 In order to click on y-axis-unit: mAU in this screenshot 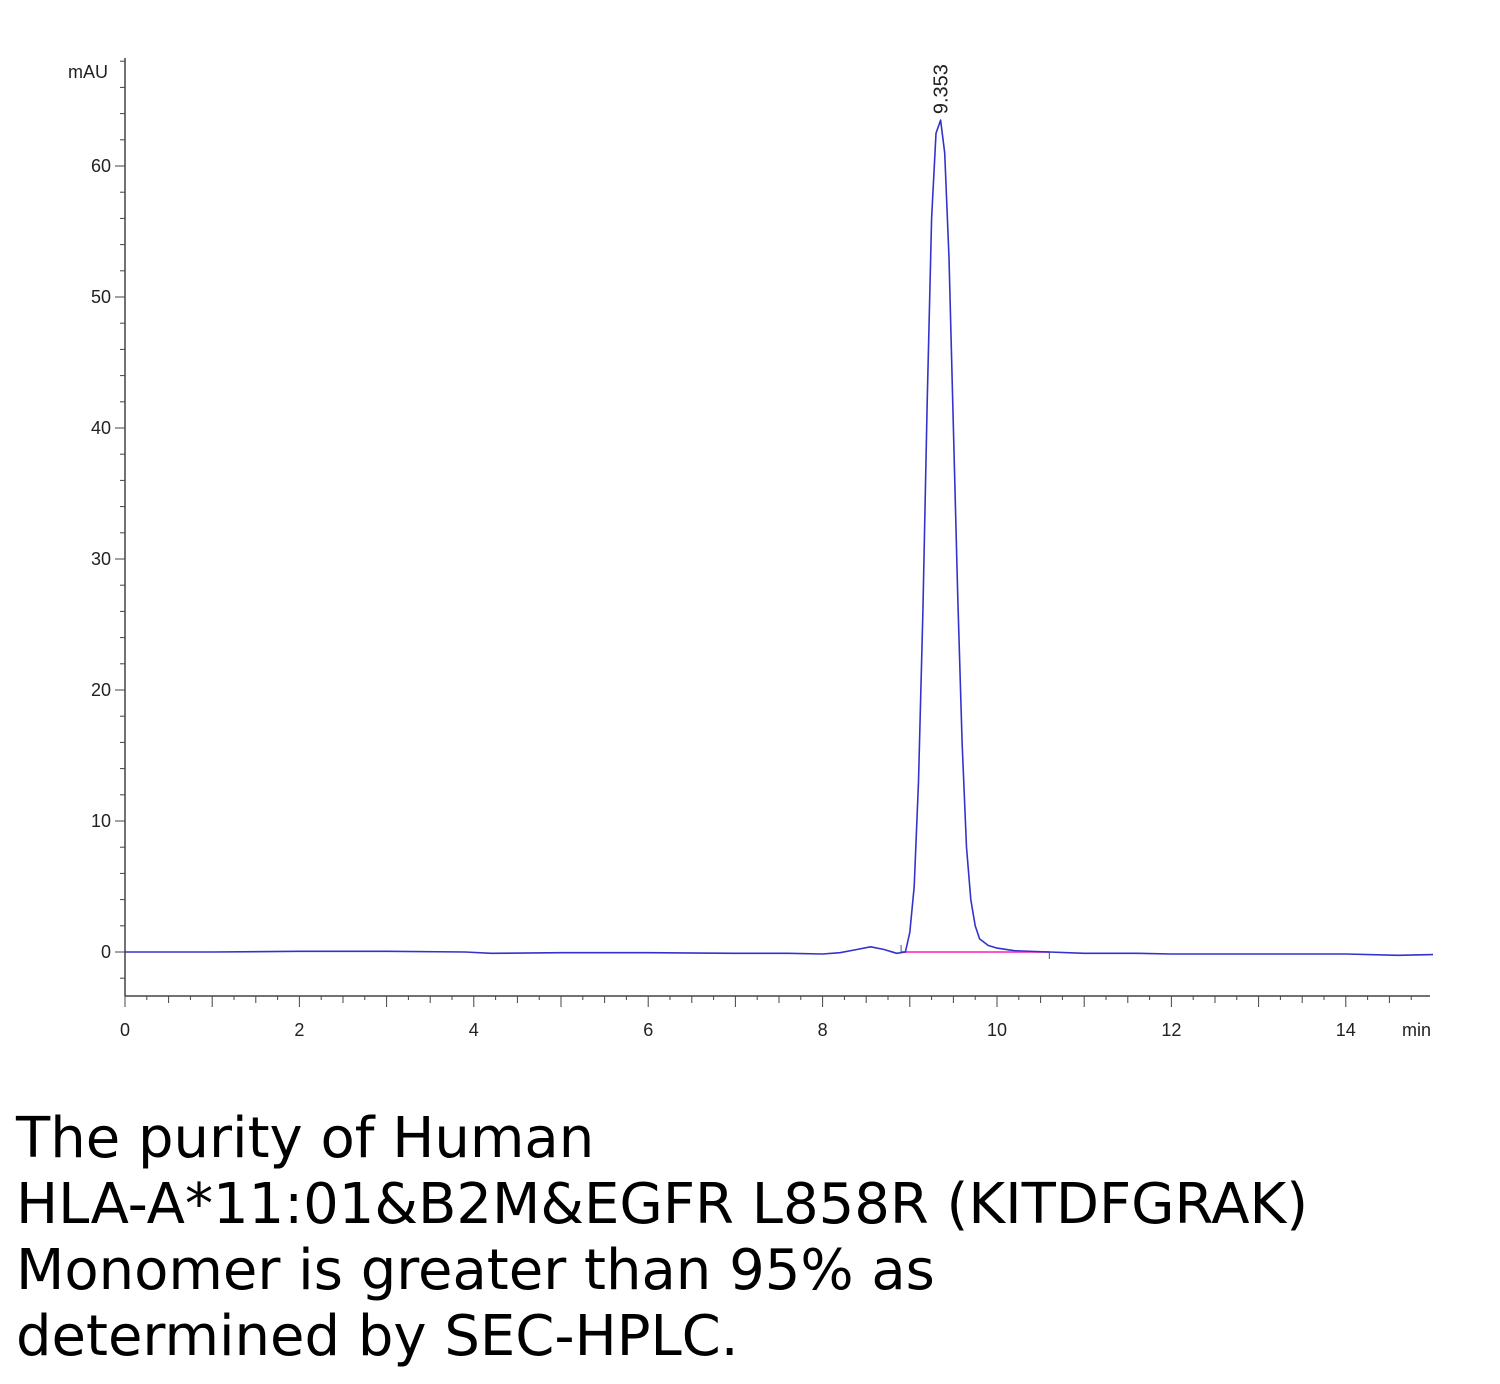, I will do `click(88, 72)`.